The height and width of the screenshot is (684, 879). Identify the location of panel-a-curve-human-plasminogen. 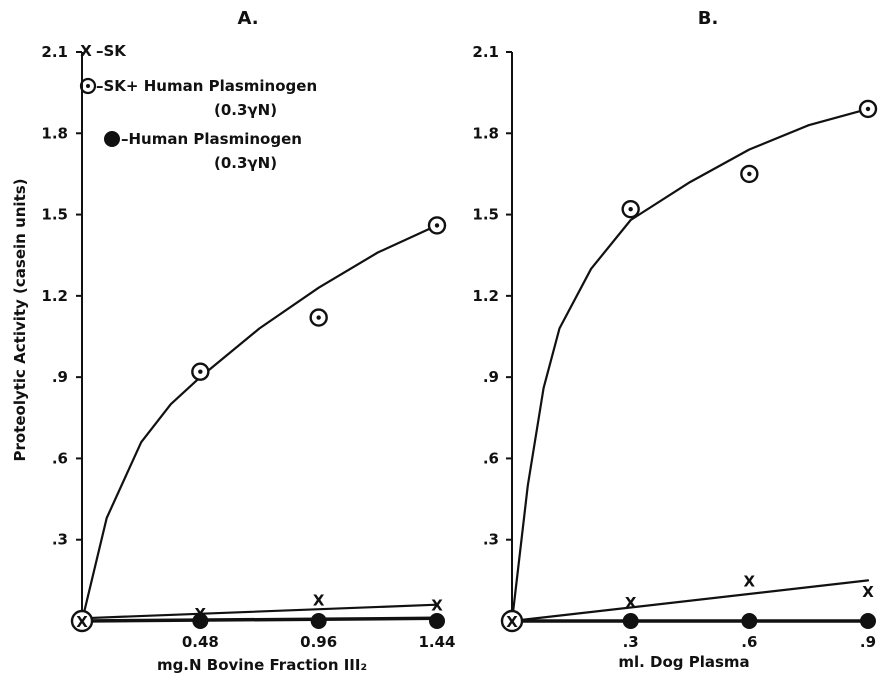
(259, 619).